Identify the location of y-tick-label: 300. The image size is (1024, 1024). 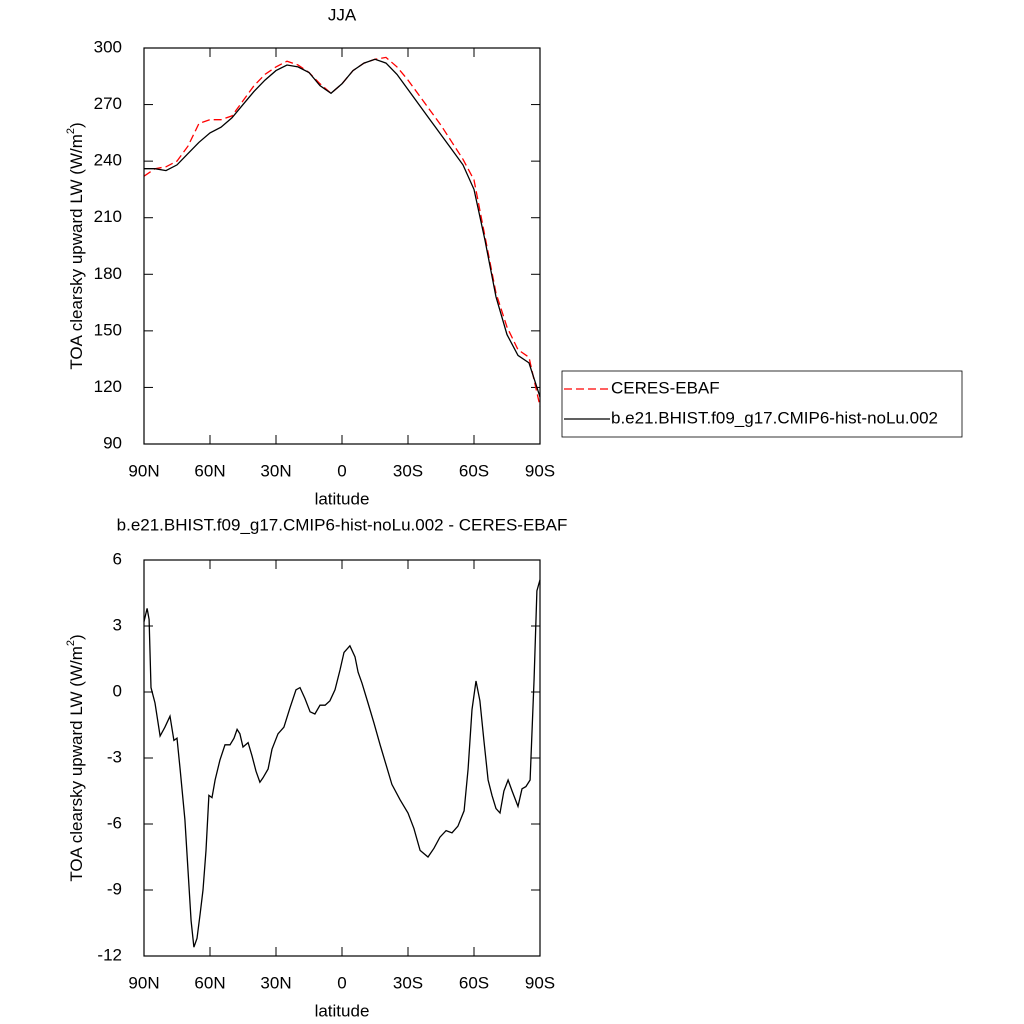
(108, 46).